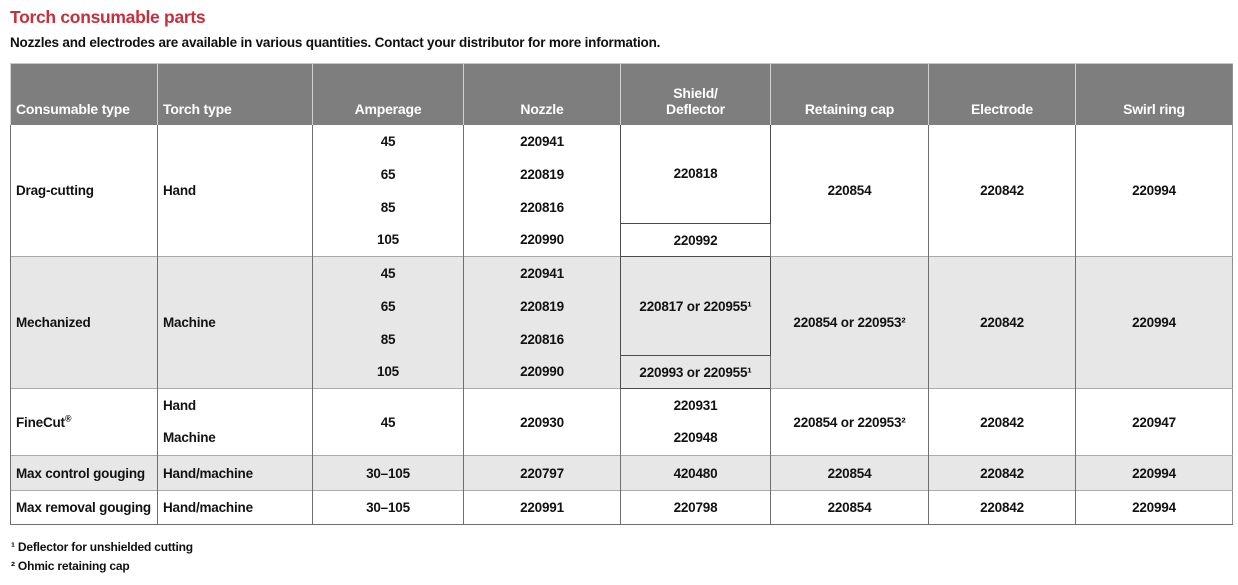  Describe the element at coordinates (695, 405) in the screenshot. I see `shield-line1: 220931` at that location.